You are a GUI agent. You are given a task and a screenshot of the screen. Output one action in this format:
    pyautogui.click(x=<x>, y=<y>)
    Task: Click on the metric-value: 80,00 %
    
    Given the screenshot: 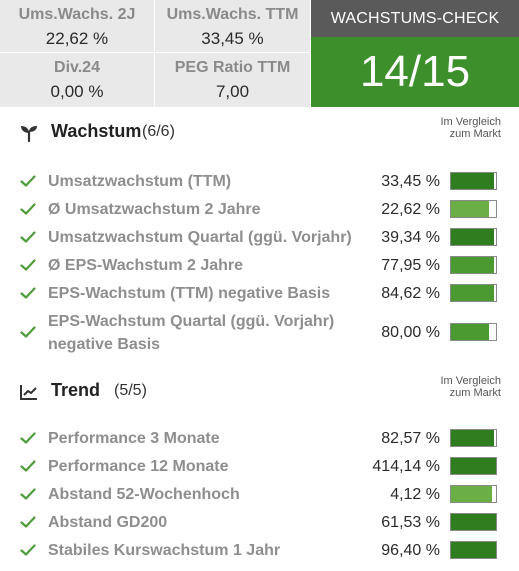 What is the action you would take?
    pyautogui.click(x=410, y=332)
    